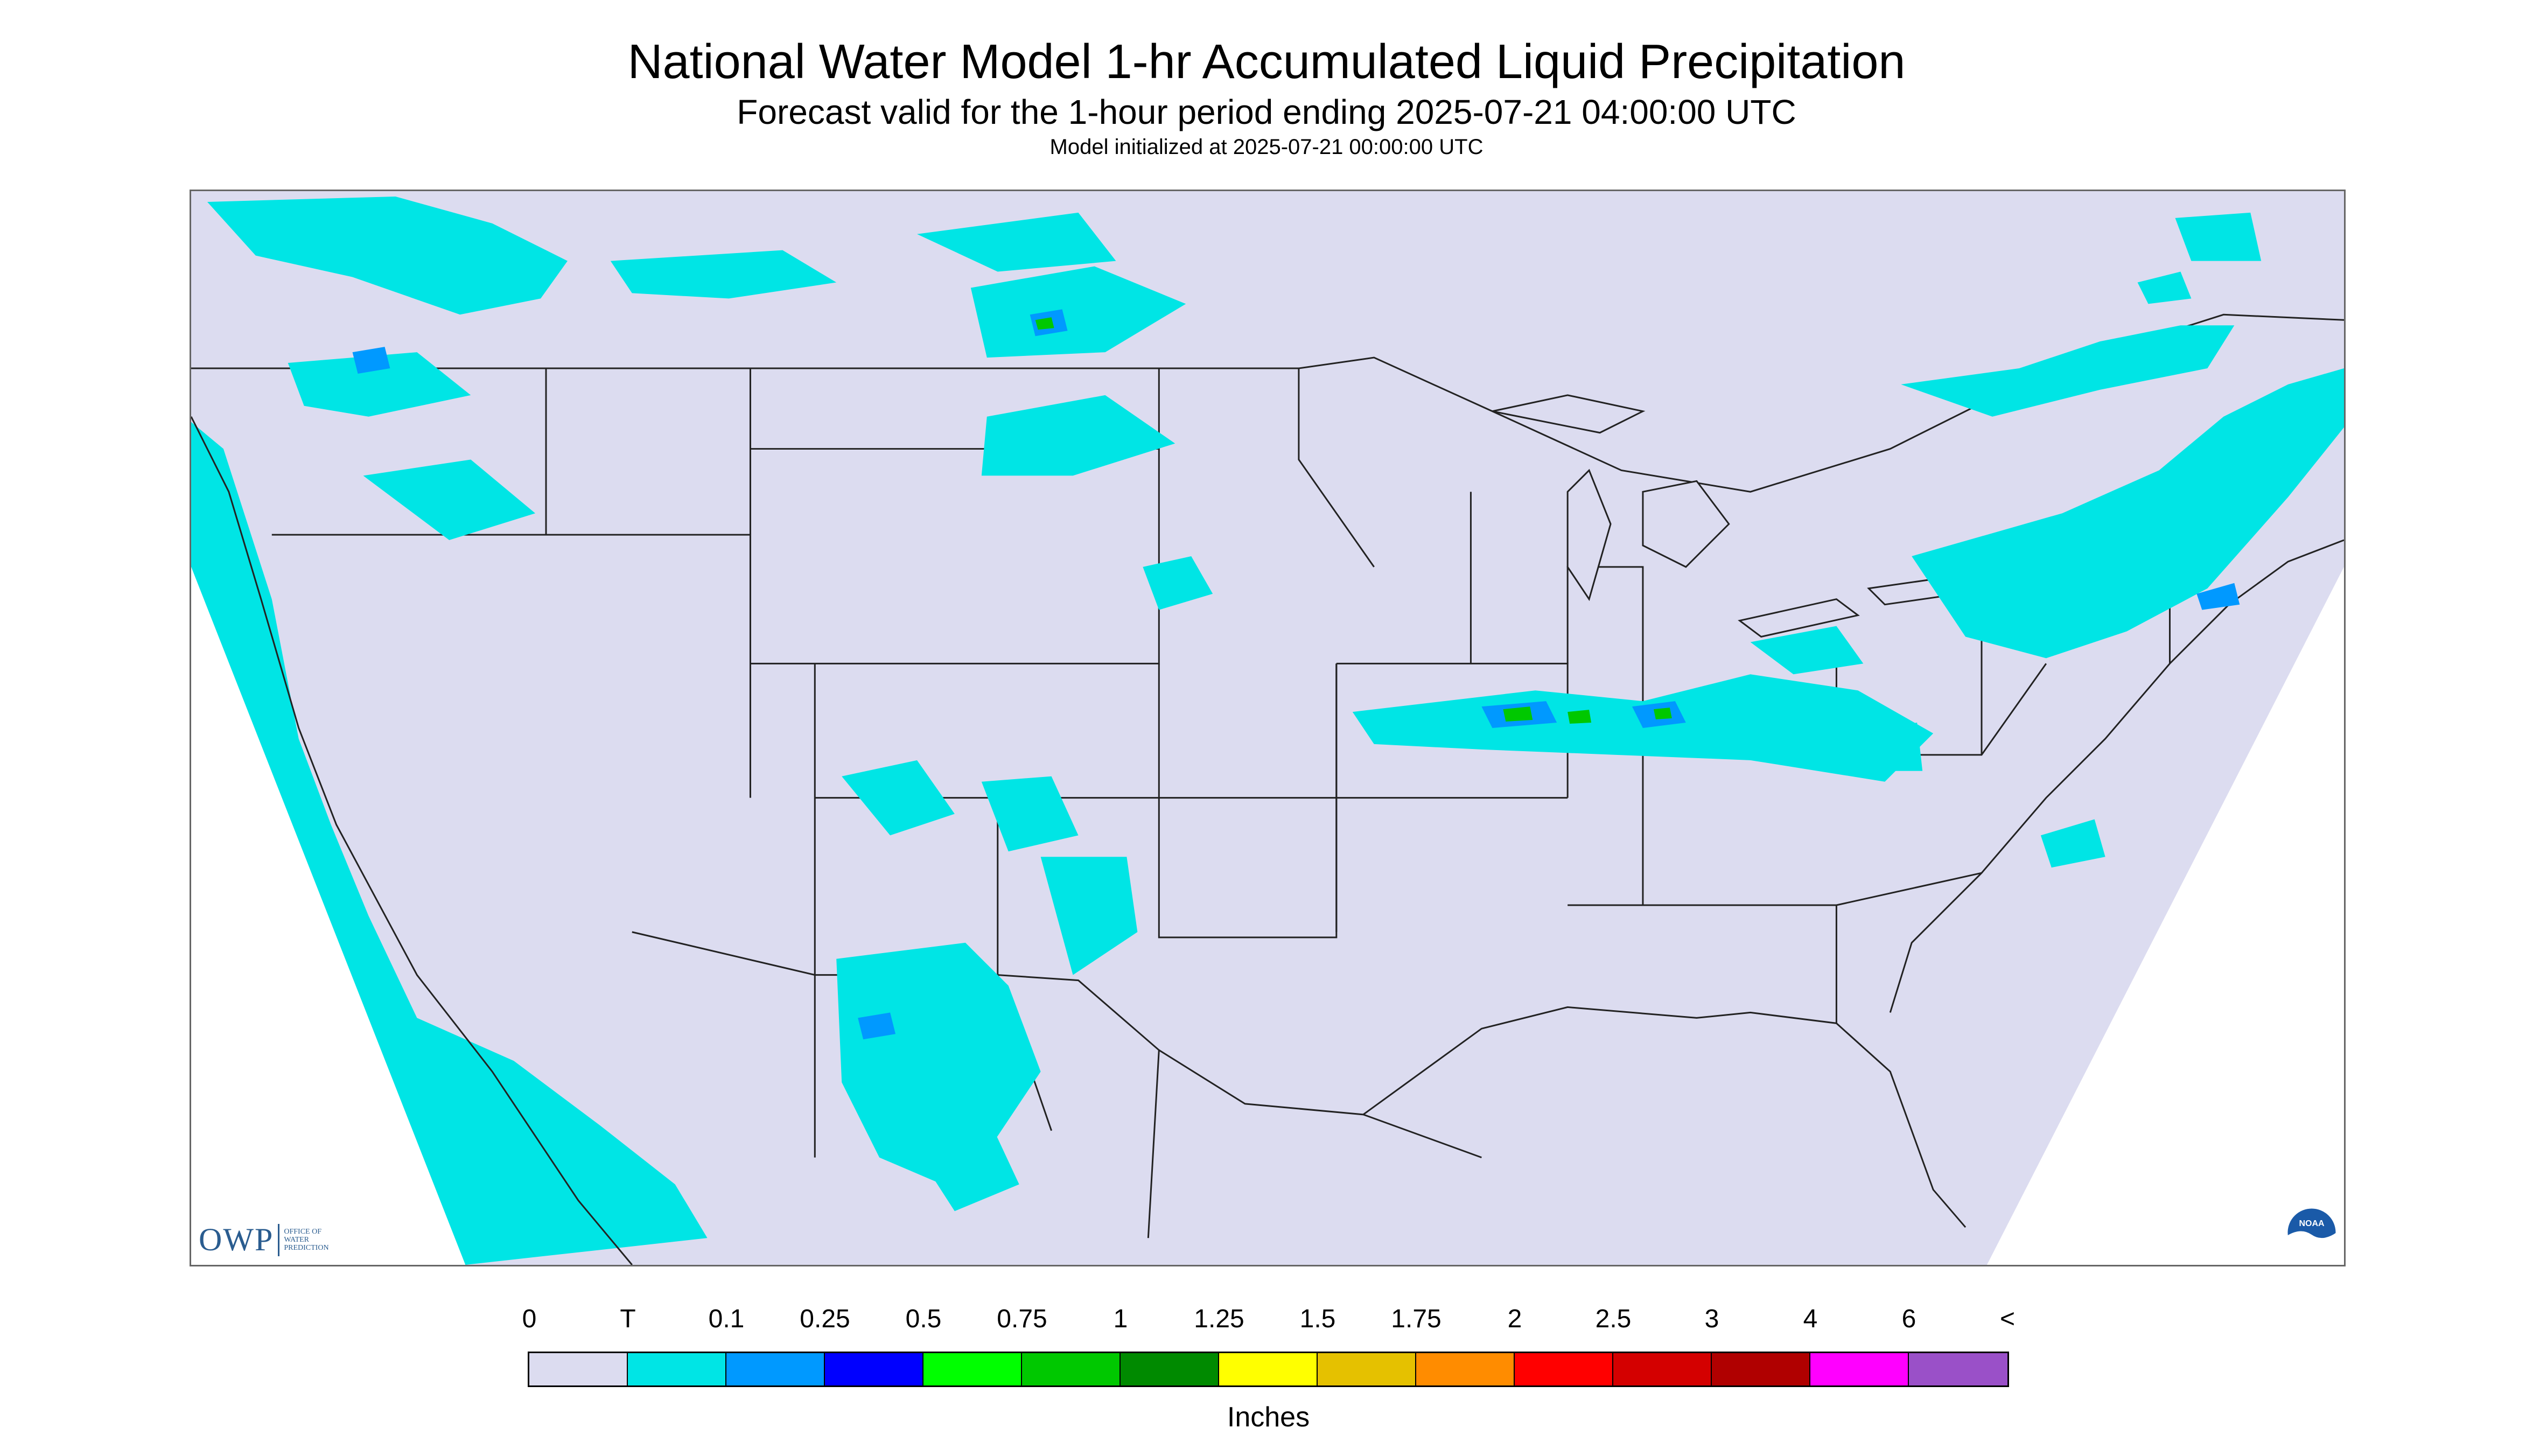 The image size is (2533, 1456). What do you see at coordinates (529, 1319) in the screenshot?
I see `legend-label: 0` at bounding box center [529, 1319].